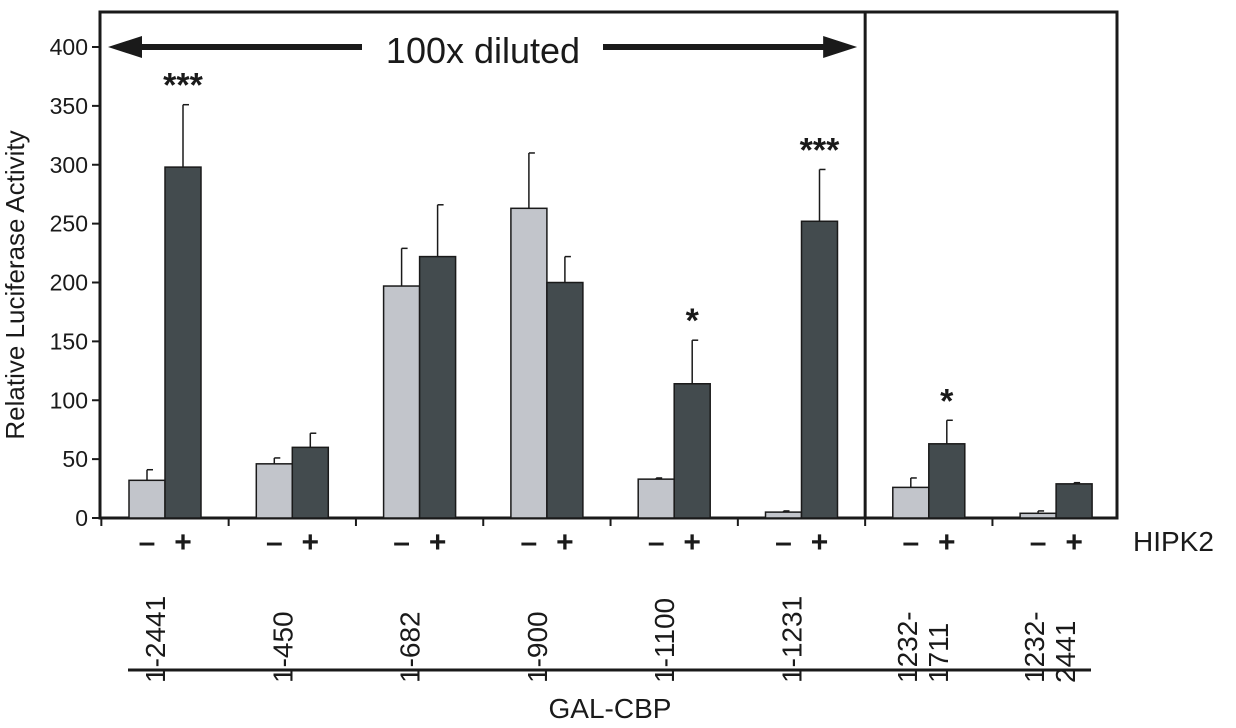  I want to click on category-label: 1-2441, so click(155, 639).